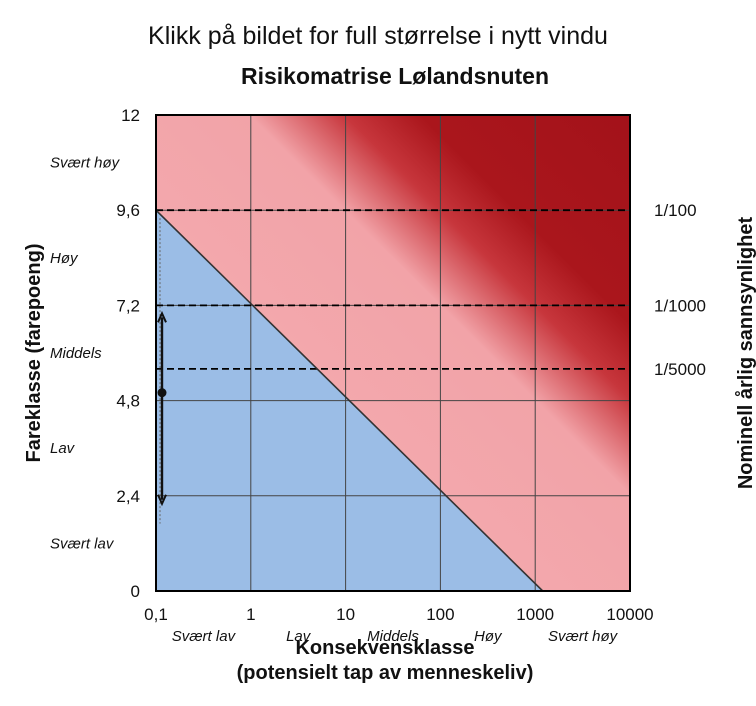 This screenshot has width=756, height=706. I want to click on y-tick-label: 9,6, so click(128, 210).